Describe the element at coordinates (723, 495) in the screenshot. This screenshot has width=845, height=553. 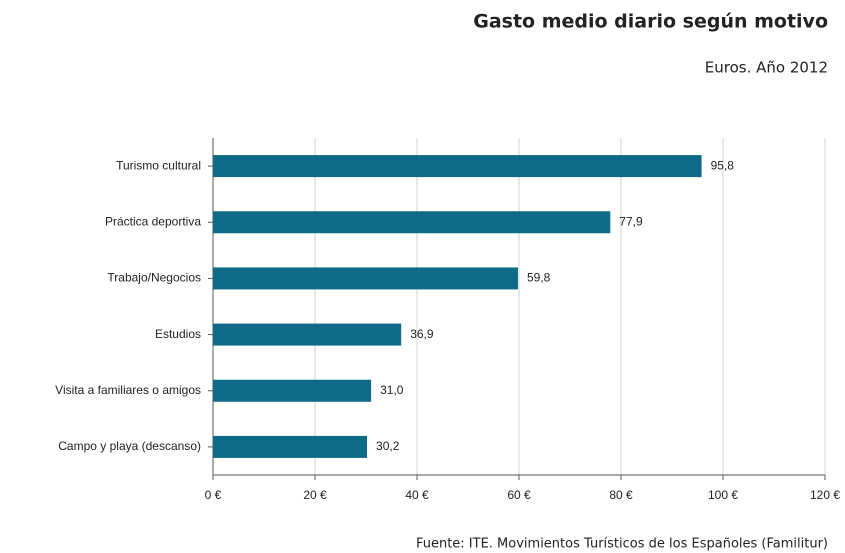
I see `x-tick-label: 100 €` at that location.